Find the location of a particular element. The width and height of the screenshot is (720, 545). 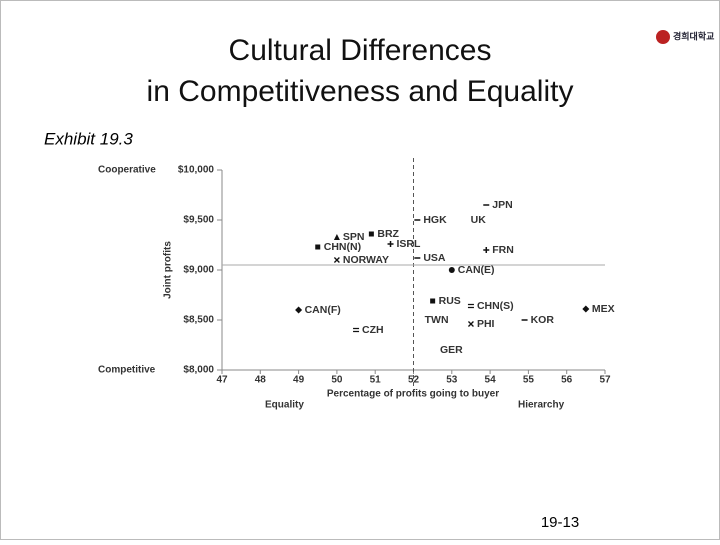

point-label: KOR is located at coordinates (543, 320).